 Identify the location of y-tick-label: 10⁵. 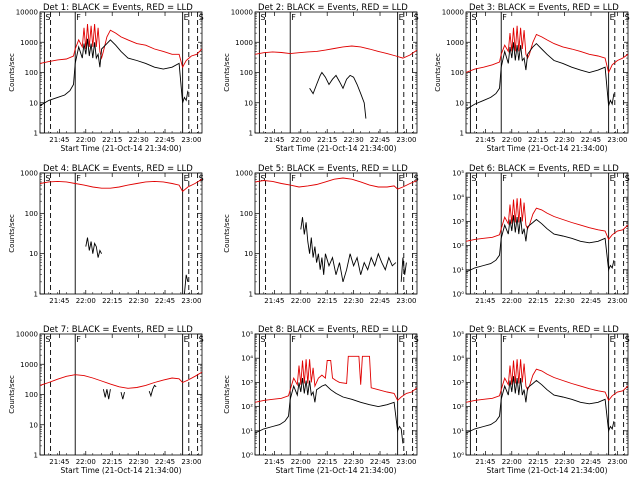
(458, 335).